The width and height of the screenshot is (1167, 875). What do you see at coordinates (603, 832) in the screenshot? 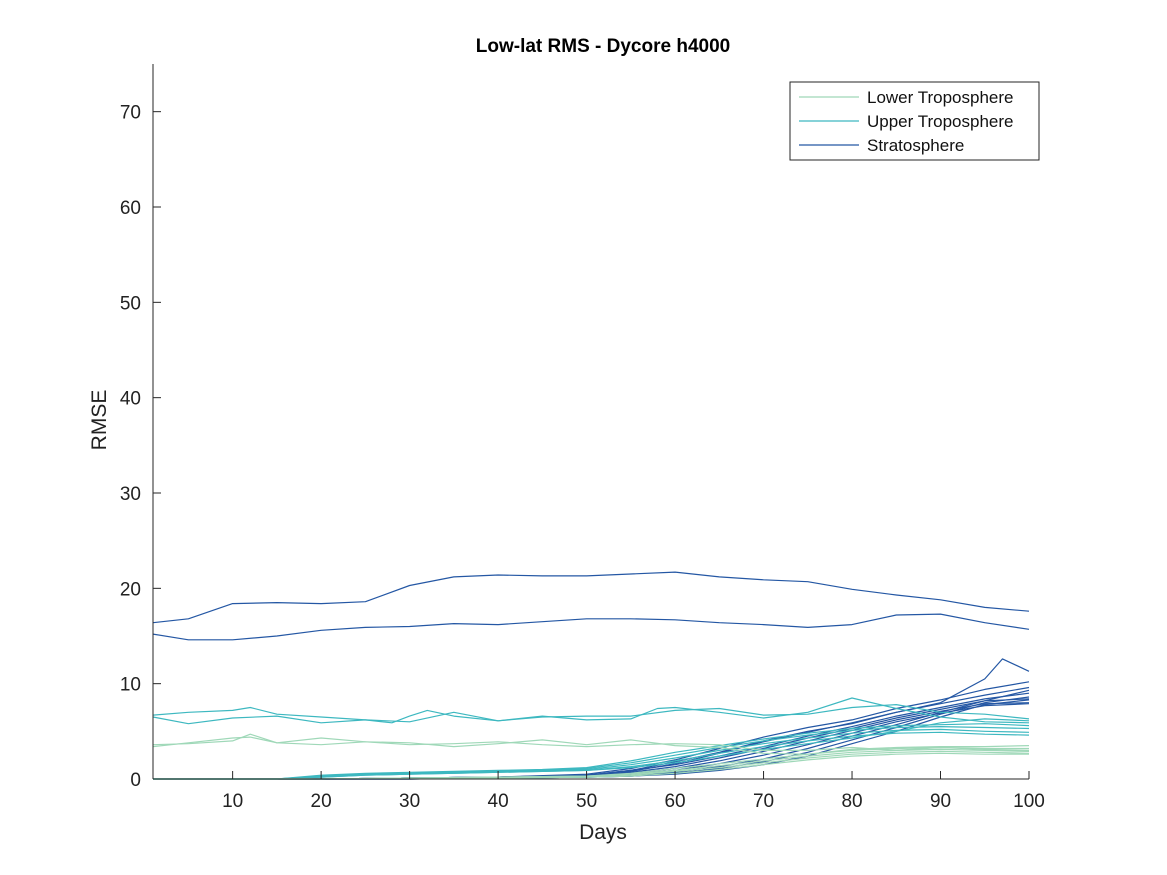
I see `x-axis-label: Days` at bounding box center [603, 832].